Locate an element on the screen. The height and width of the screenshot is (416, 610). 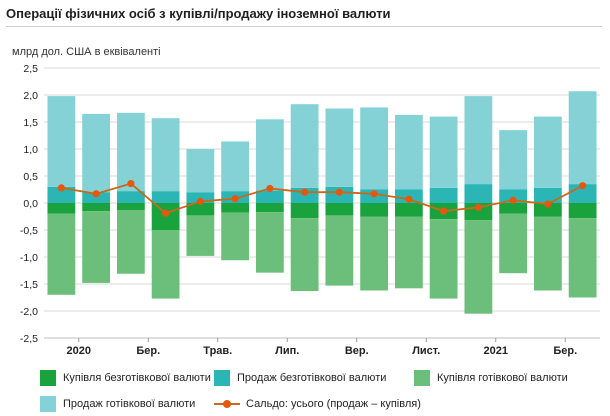
x-tick-label: 2021 is located at coordinates (496, 351).